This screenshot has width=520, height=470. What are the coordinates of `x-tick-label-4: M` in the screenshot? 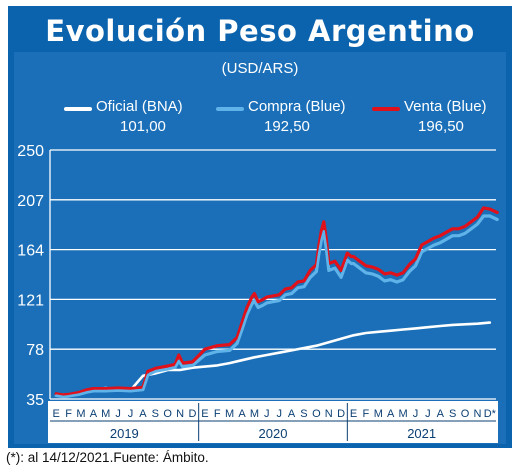 It's located at (105, 414).